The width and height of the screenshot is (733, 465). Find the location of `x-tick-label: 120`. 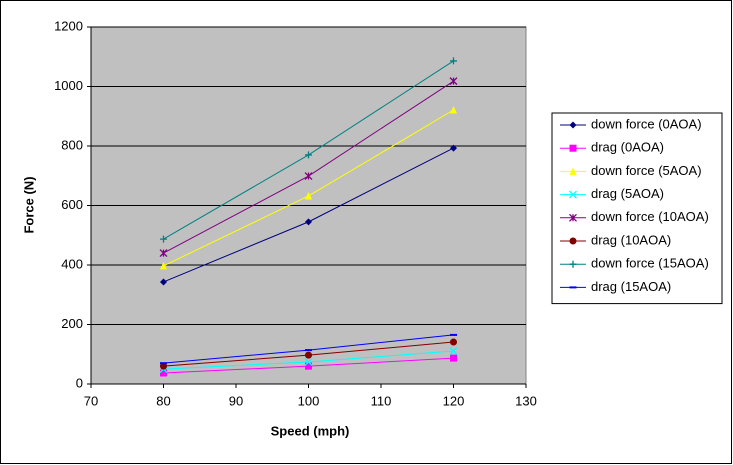

x-tick-label: 120 is located at coordinates (454, 400).